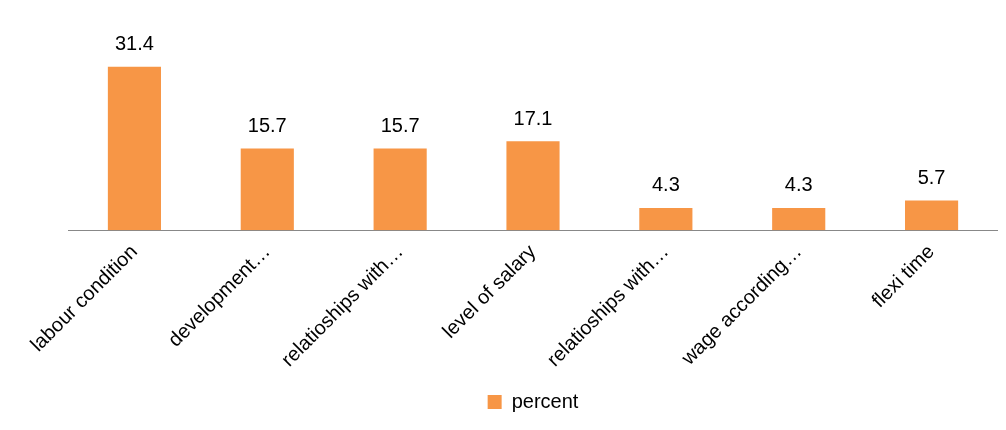 This screenshot has height=430, width=1006. Describe the element at coordinates (134, 43) in the screenshot. I see `data-label: 31.4` at that location.